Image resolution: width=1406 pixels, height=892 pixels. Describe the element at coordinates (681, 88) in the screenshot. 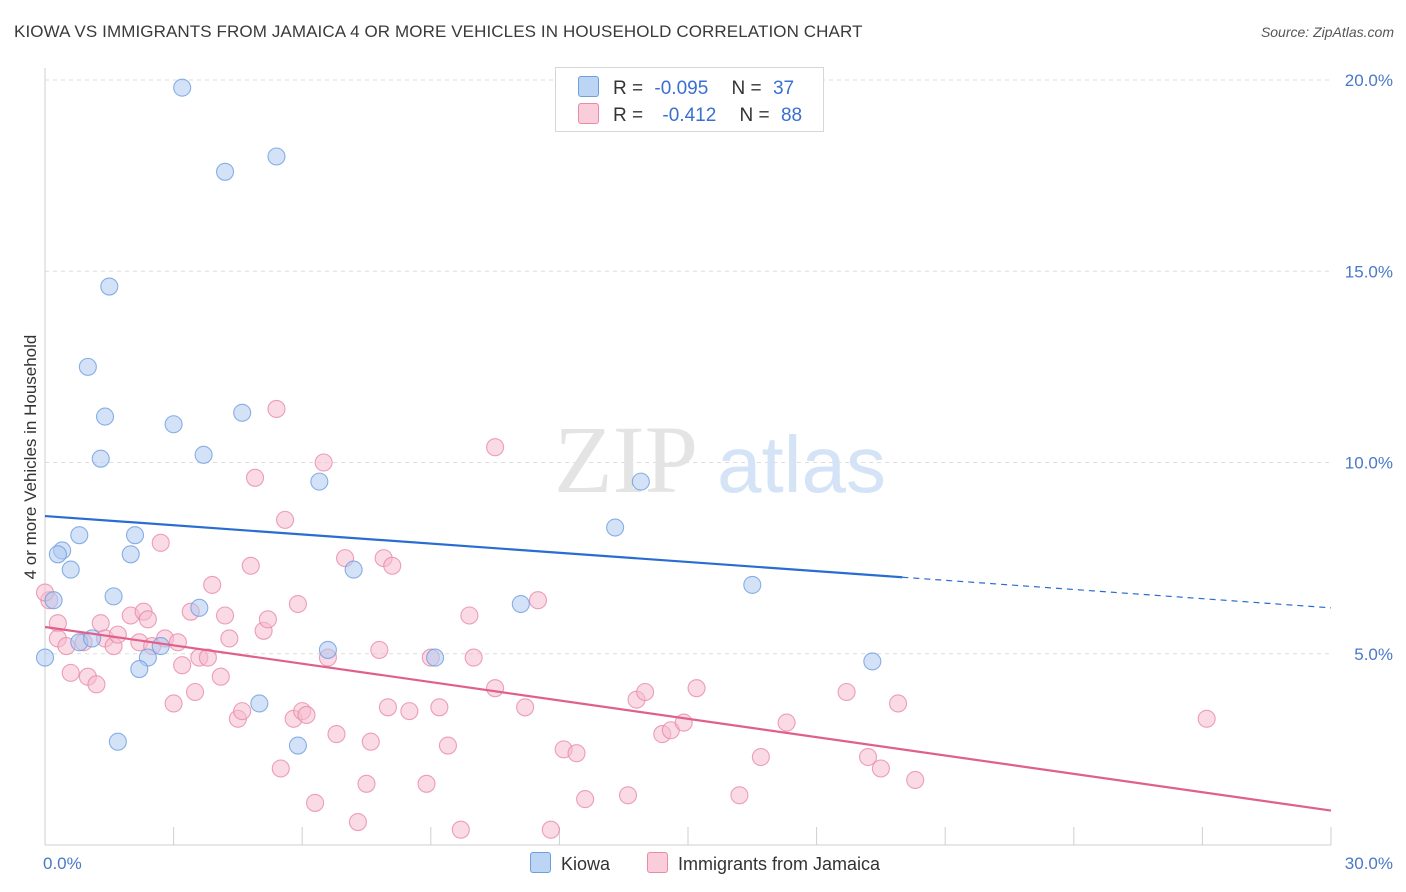

I see `legend-r-kiowa: -0.095` at that location.